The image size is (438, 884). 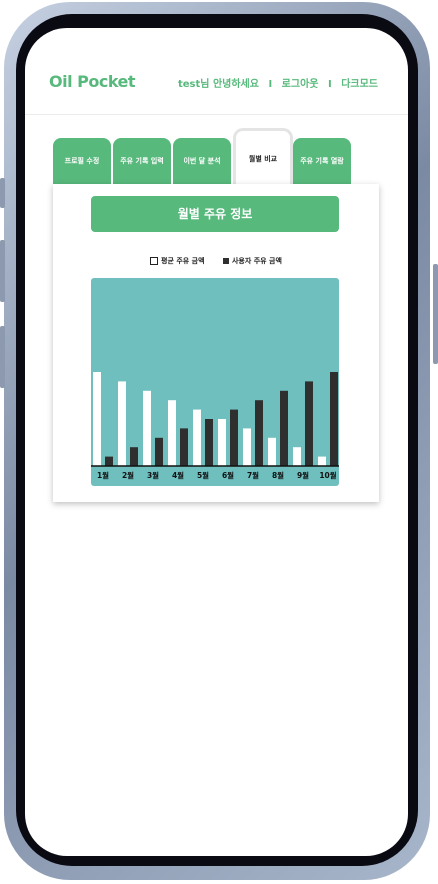 What do you see at coordinates (216, 71) in the screenshot?
I see `app-header: Oil Pocket test님 안녕하세요 I 로그아웃 I 다크모드` at bounding box center [216, 71].